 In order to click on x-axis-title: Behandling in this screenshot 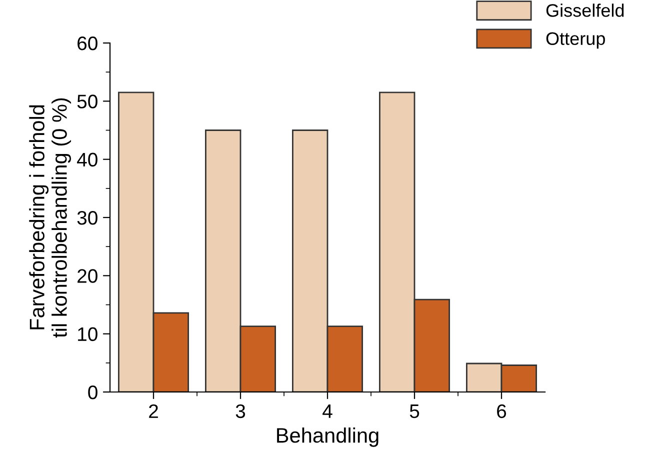, I will do `click(327, 437)`.